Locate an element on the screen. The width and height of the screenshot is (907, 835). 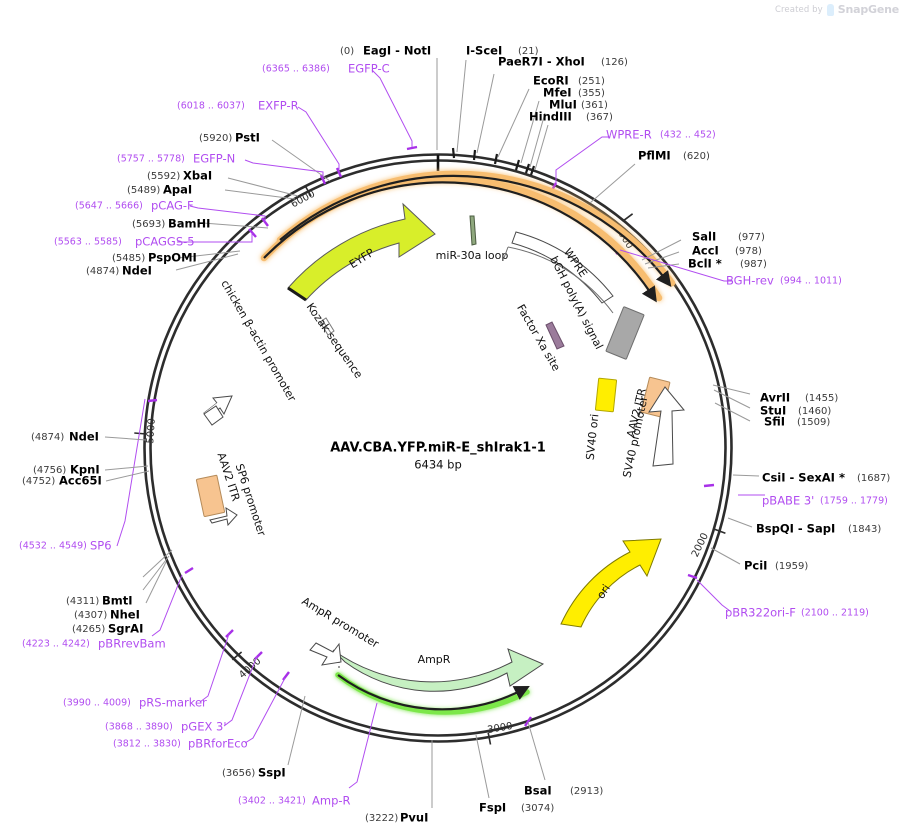
feature-kozak-sequence: Kozak sequence is located at coordinates (335, 341).